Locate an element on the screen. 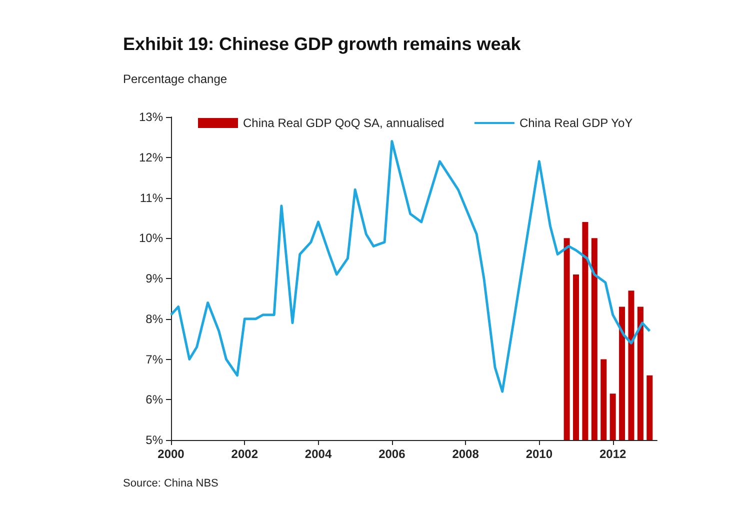 Image resolution: width=755 pixels, height=508 pixels. y-tick-label: 8% is located at coordinates (155, 319).